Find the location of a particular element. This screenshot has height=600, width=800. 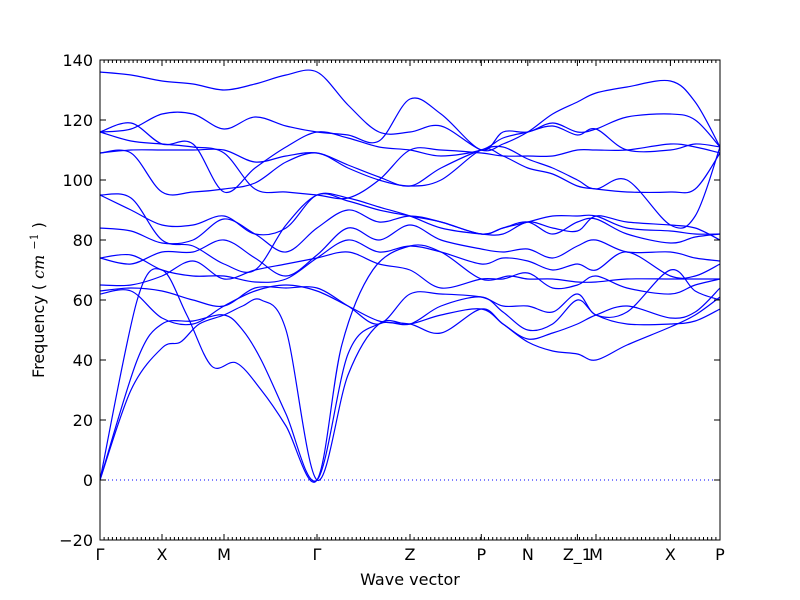

y-tick-label: 40 is located at coordinates (83, 360).